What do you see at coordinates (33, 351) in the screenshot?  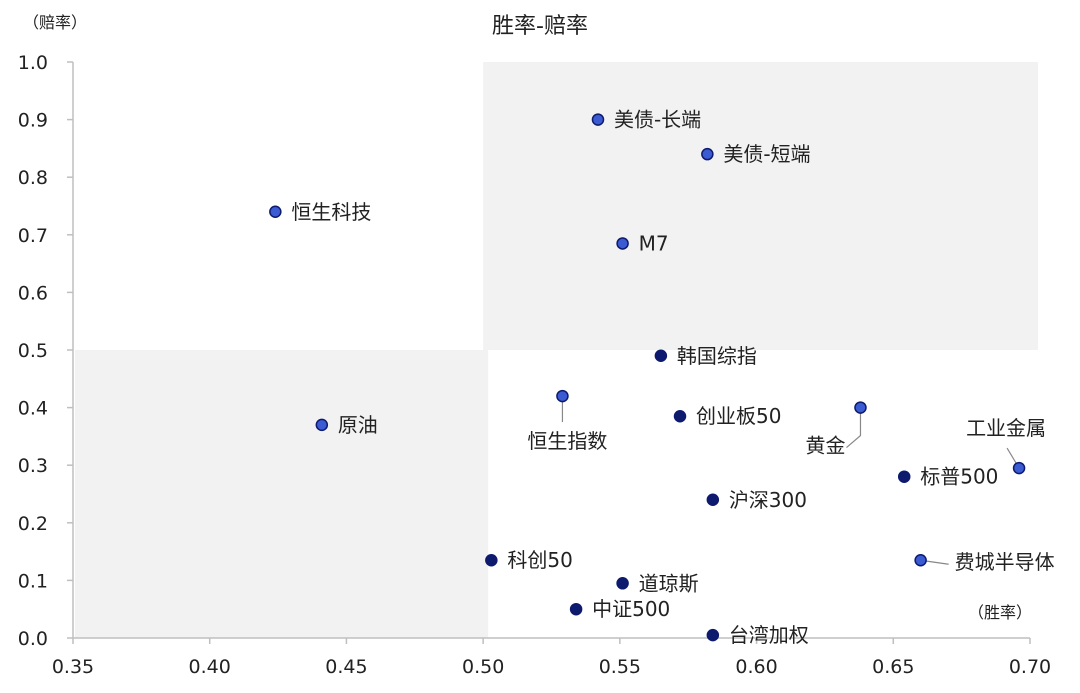 I see `y-tick-label: 0.5` at bounding box center [33, 351].